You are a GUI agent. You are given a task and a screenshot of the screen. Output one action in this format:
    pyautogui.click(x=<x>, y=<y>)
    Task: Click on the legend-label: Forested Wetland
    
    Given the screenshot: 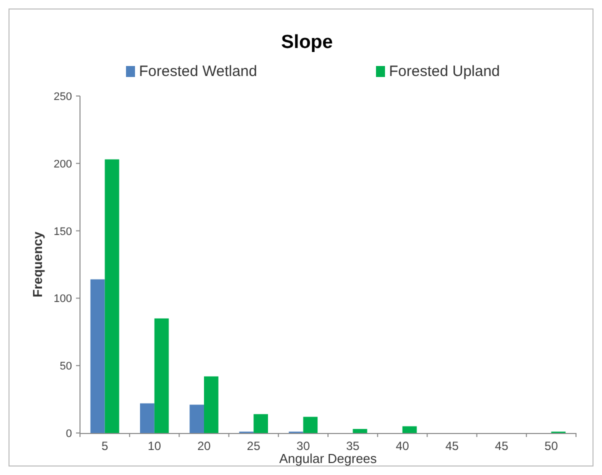 What is the action you would take?
    pyautogui.click(x=198, y=71)
    